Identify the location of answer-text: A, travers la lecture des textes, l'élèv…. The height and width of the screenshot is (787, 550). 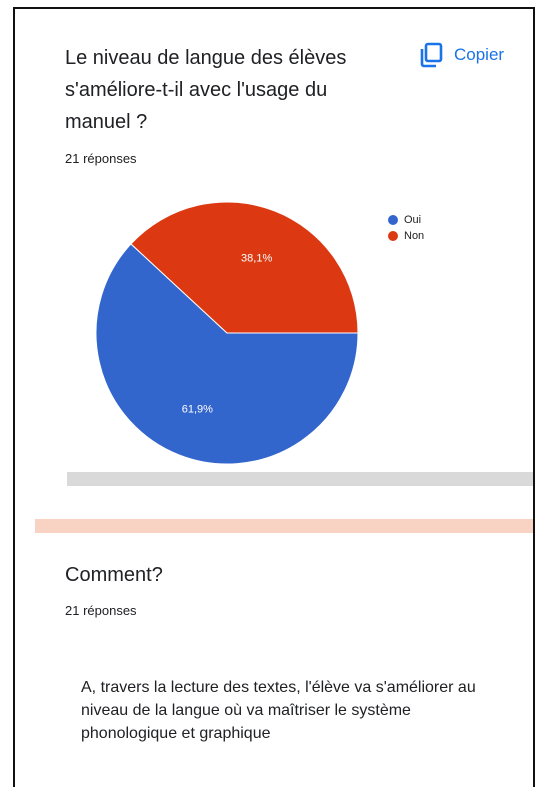
(278, 710).